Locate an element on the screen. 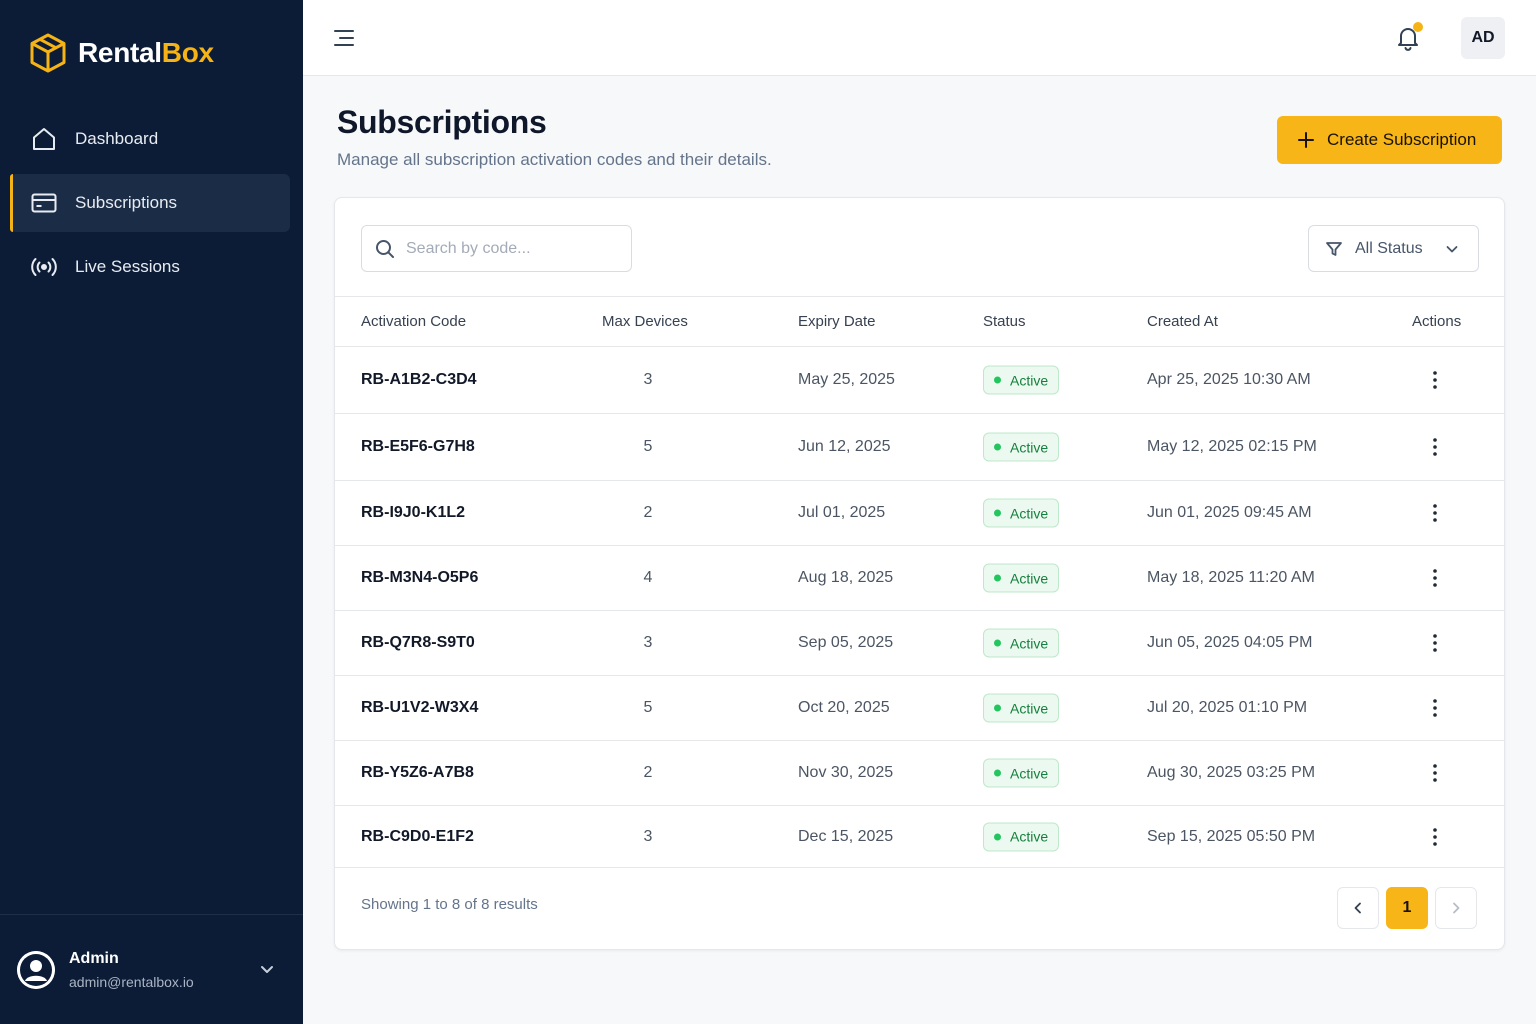 The image size is (1536, 1024). prev-page-button is located at coordinates (1358, 908).